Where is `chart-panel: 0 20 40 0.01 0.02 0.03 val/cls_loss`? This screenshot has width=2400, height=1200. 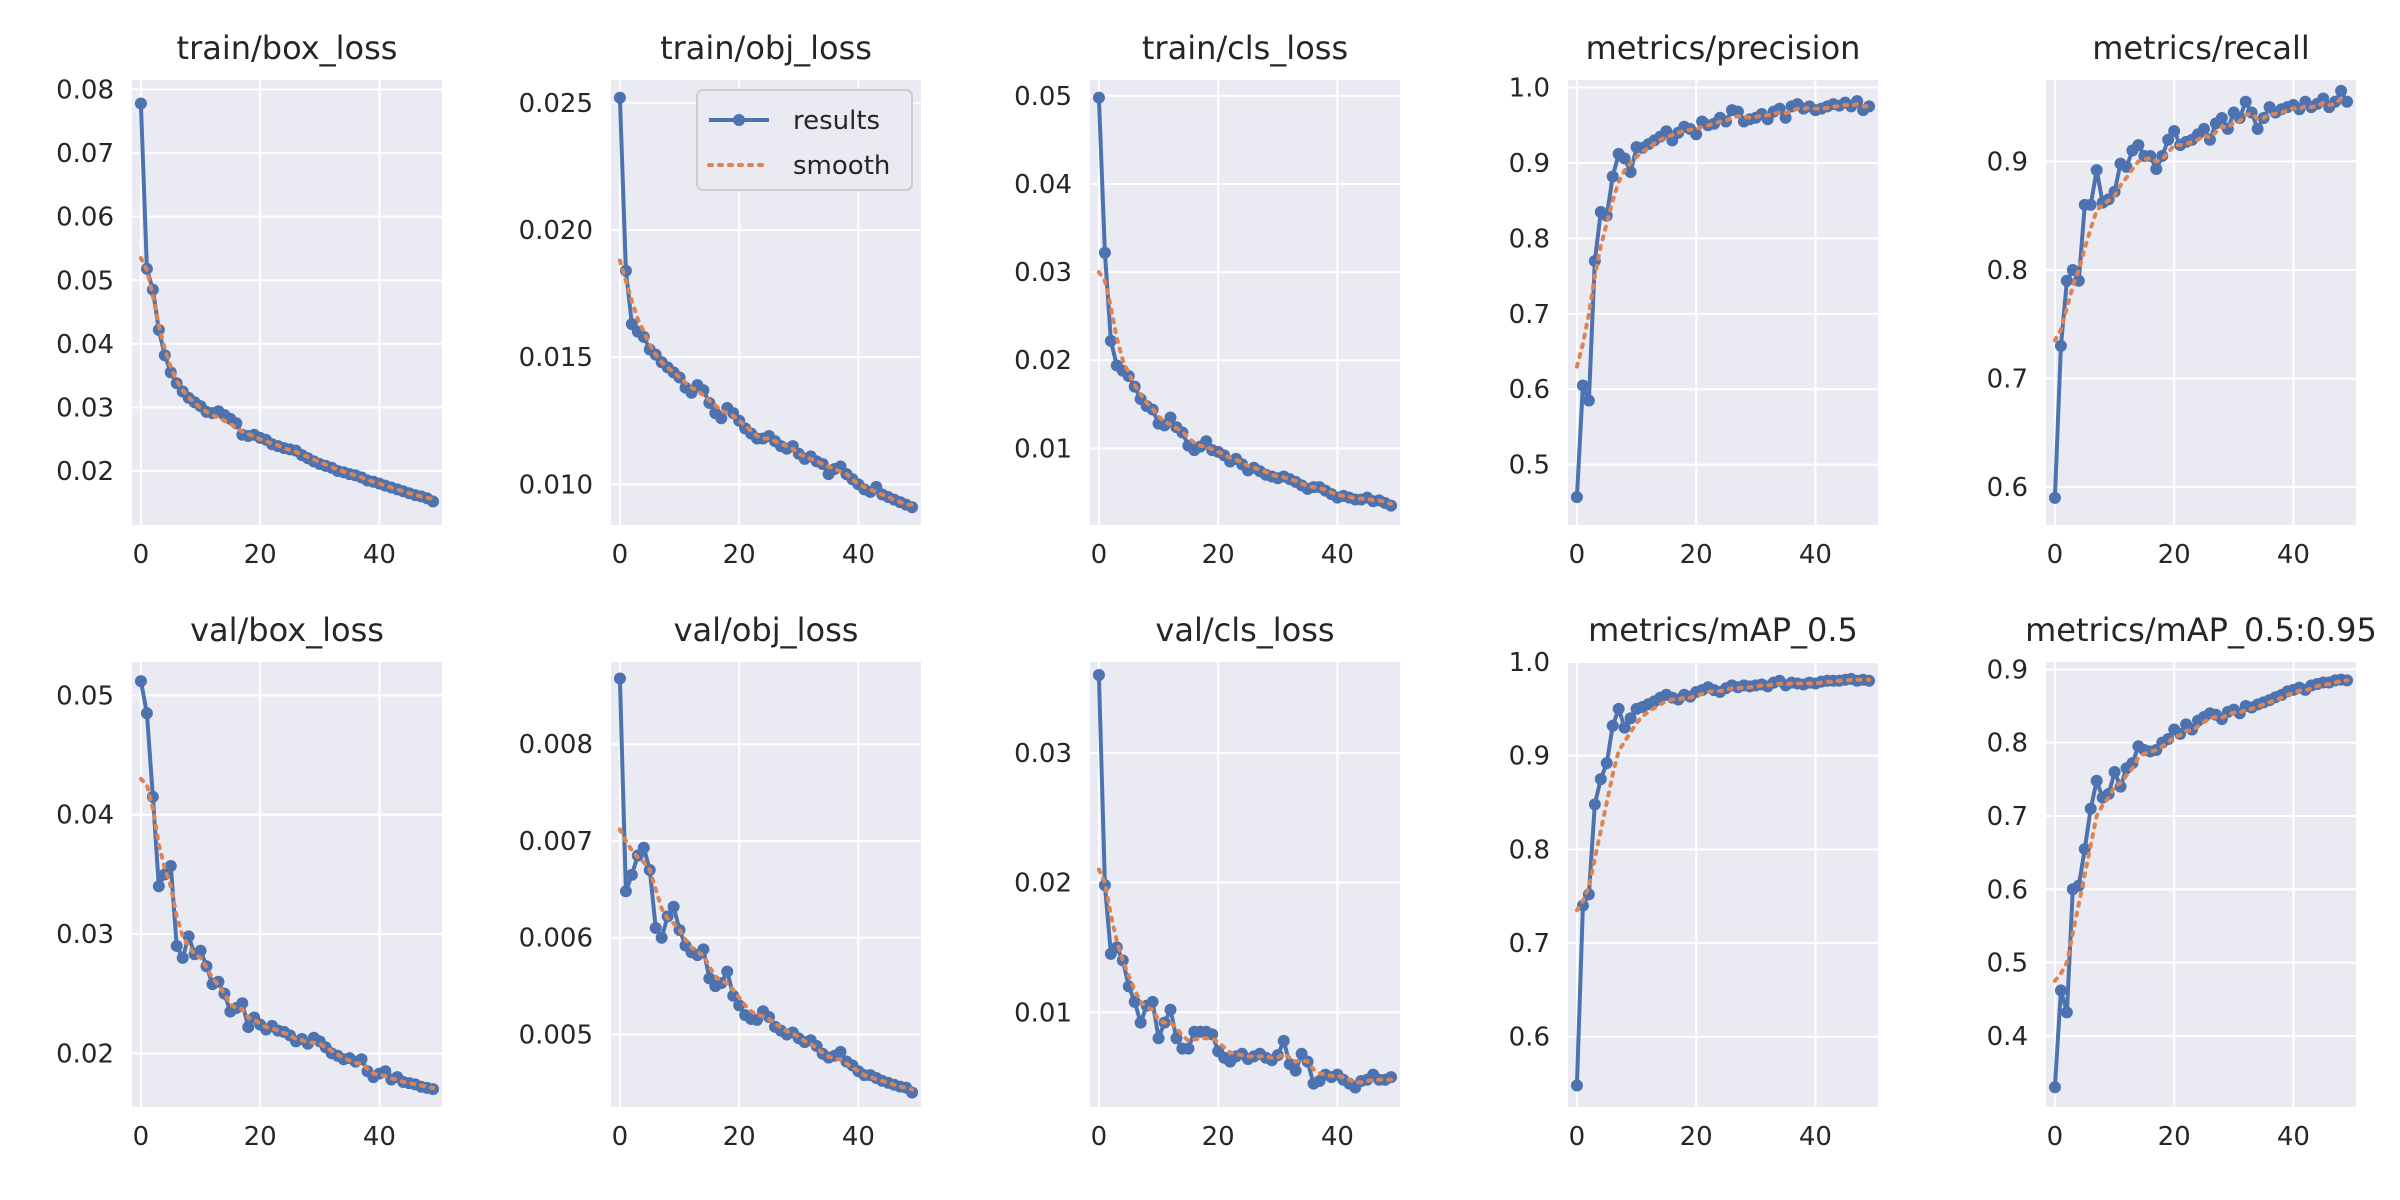
chart-panel: 0 20 40 0.01 0.02 0.03 val/cls_loss is located at coordinates (1207, 881).